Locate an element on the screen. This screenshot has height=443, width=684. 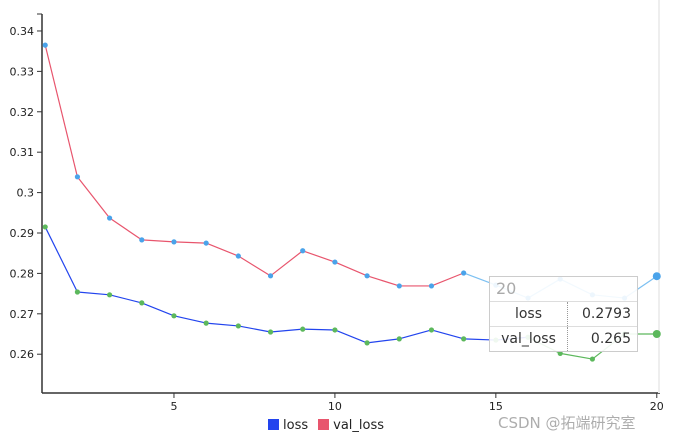
y-tick-label: 0.33 is located at coordinates (22, 71).